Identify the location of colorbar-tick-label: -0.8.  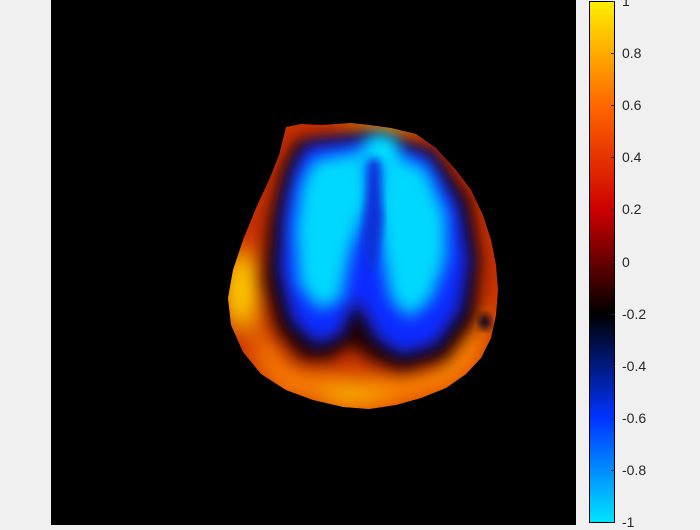
(634, 469).